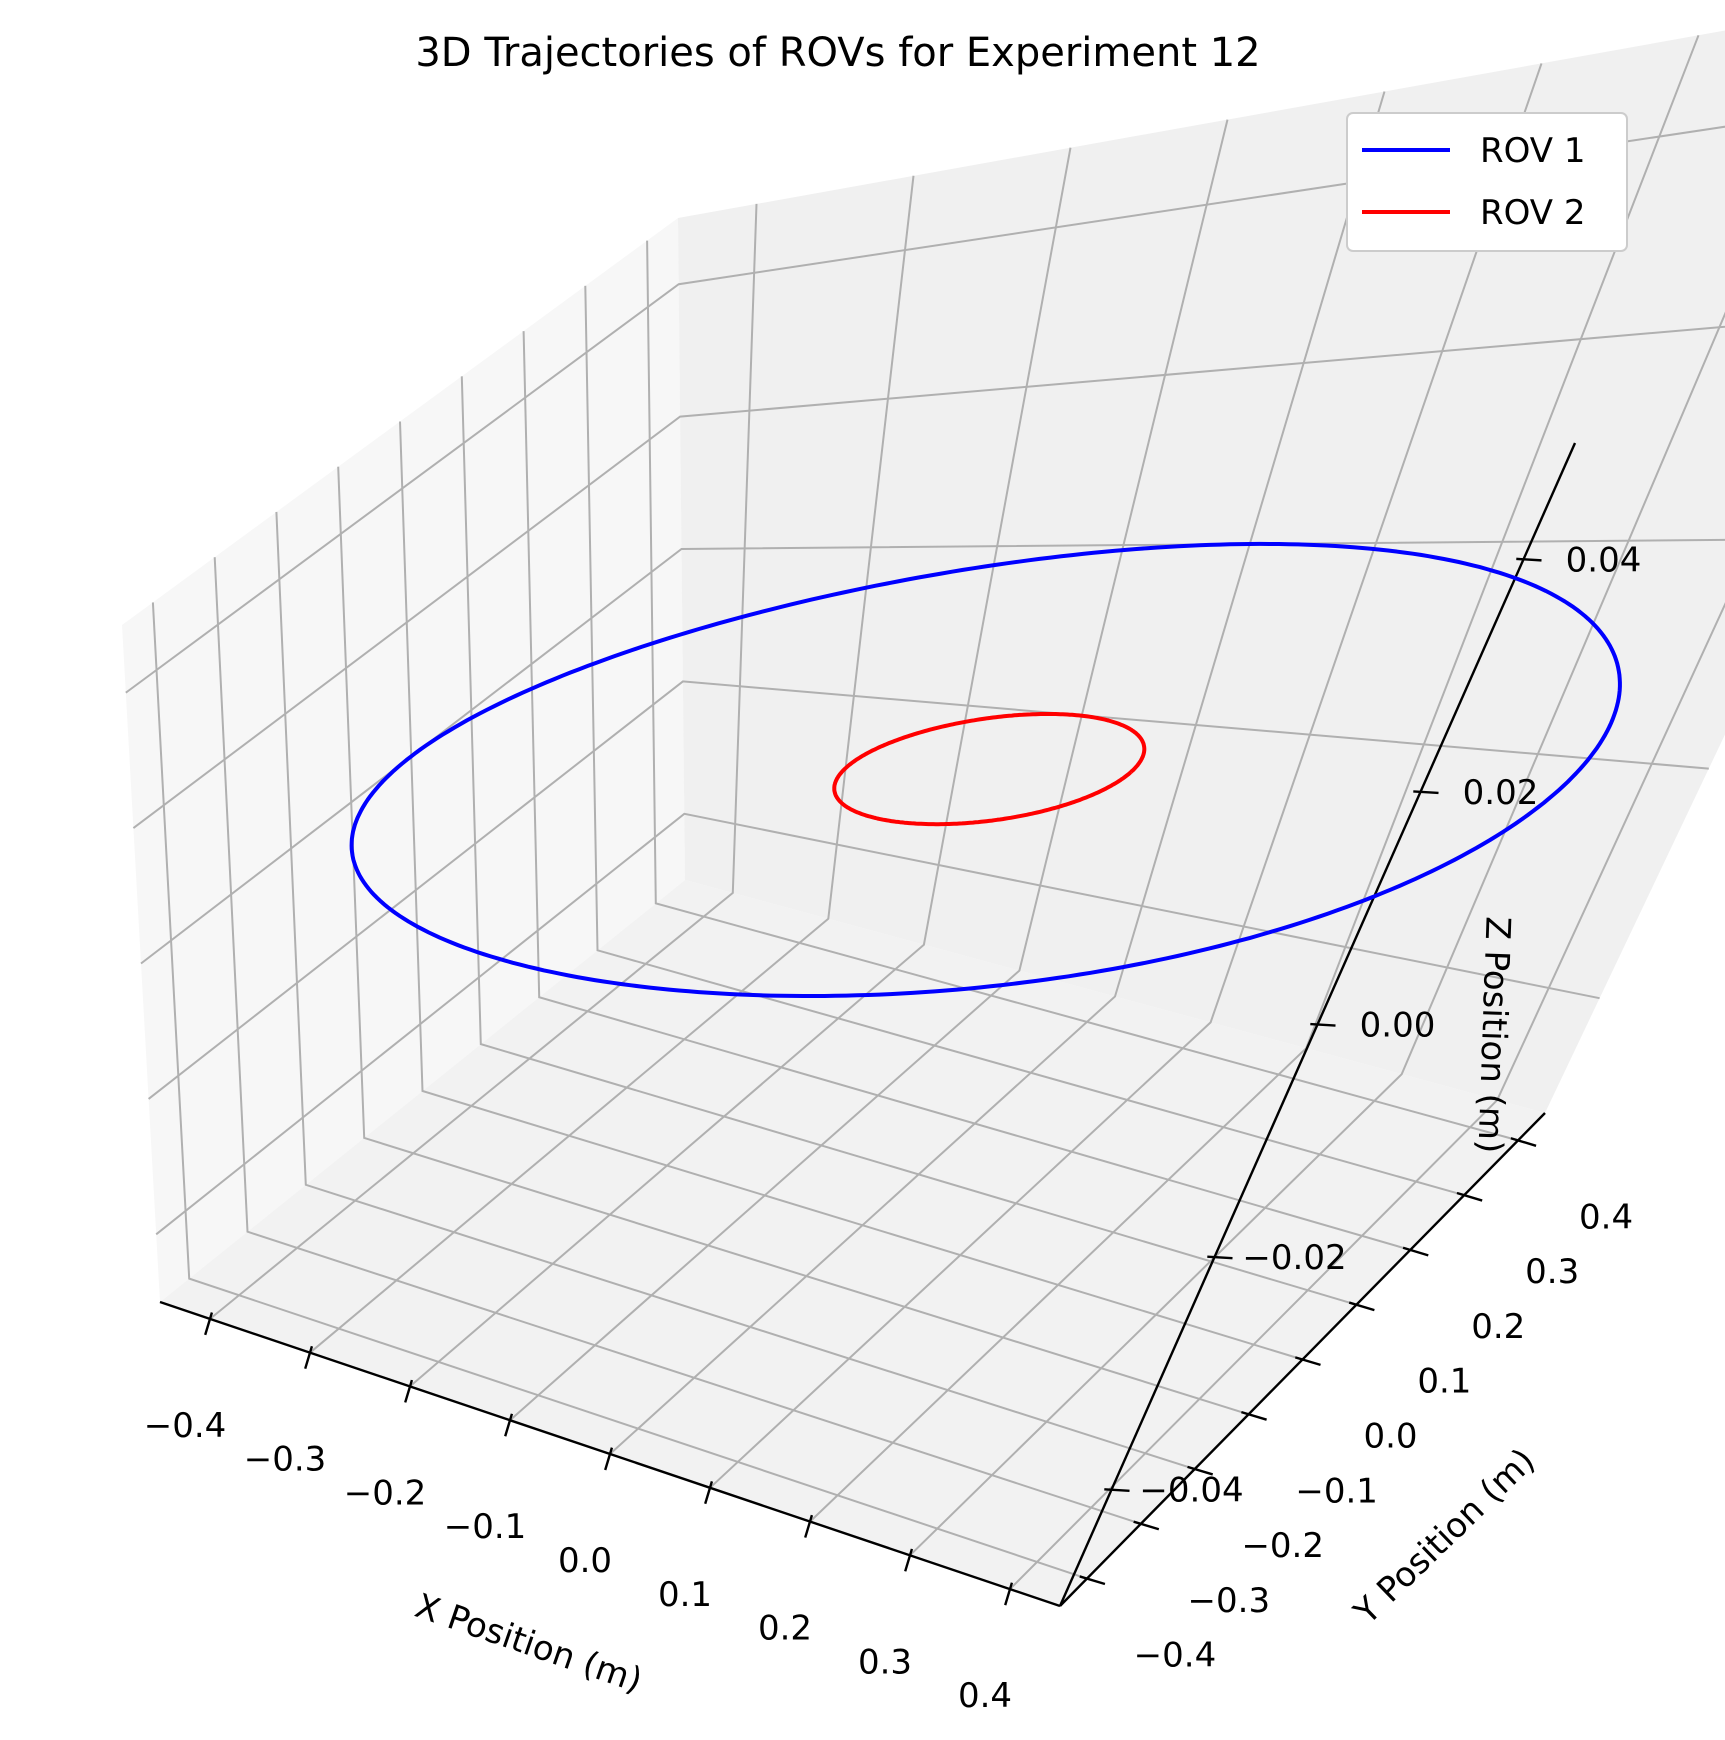 The height and width of the screenshot is (1740, 1725). What do you see at coordinates (409, 1391) in the screenshot?
I see `x-tick-2-mark` at bounding box center [409, 1391].